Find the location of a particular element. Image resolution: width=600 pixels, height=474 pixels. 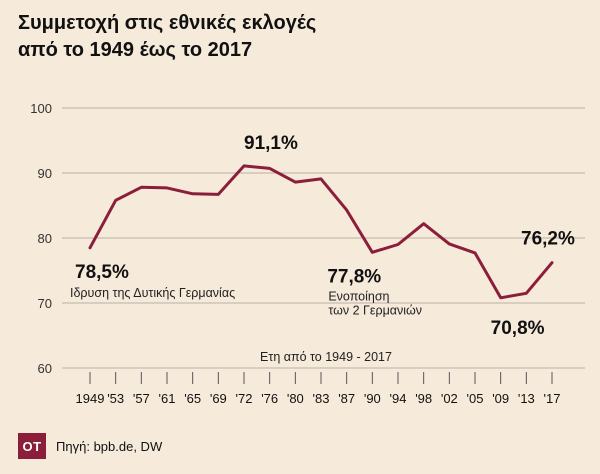

data-label: 91,1% is located at coordinates (271, 143).